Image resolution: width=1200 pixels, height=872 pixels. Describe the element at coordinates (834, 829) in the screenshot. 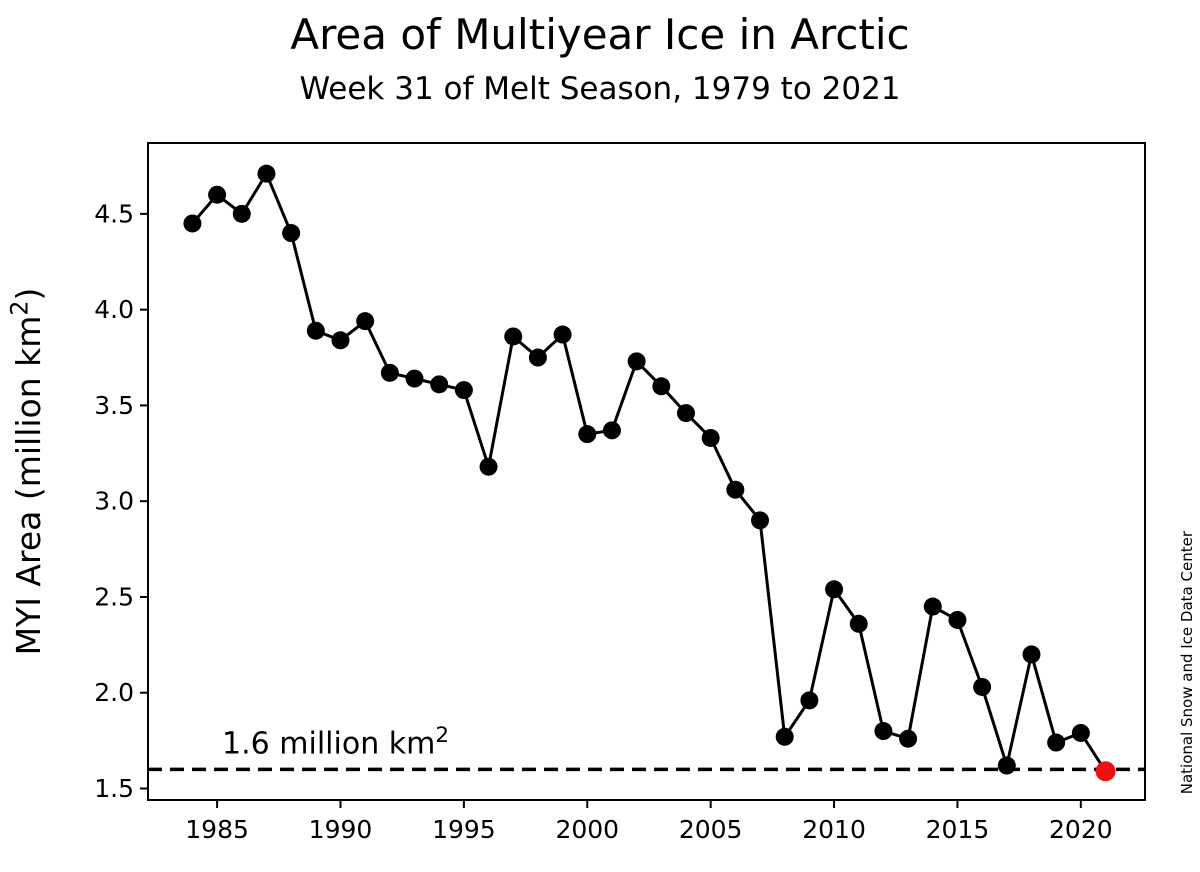

I see `x-tick-label: 2010` at that location.